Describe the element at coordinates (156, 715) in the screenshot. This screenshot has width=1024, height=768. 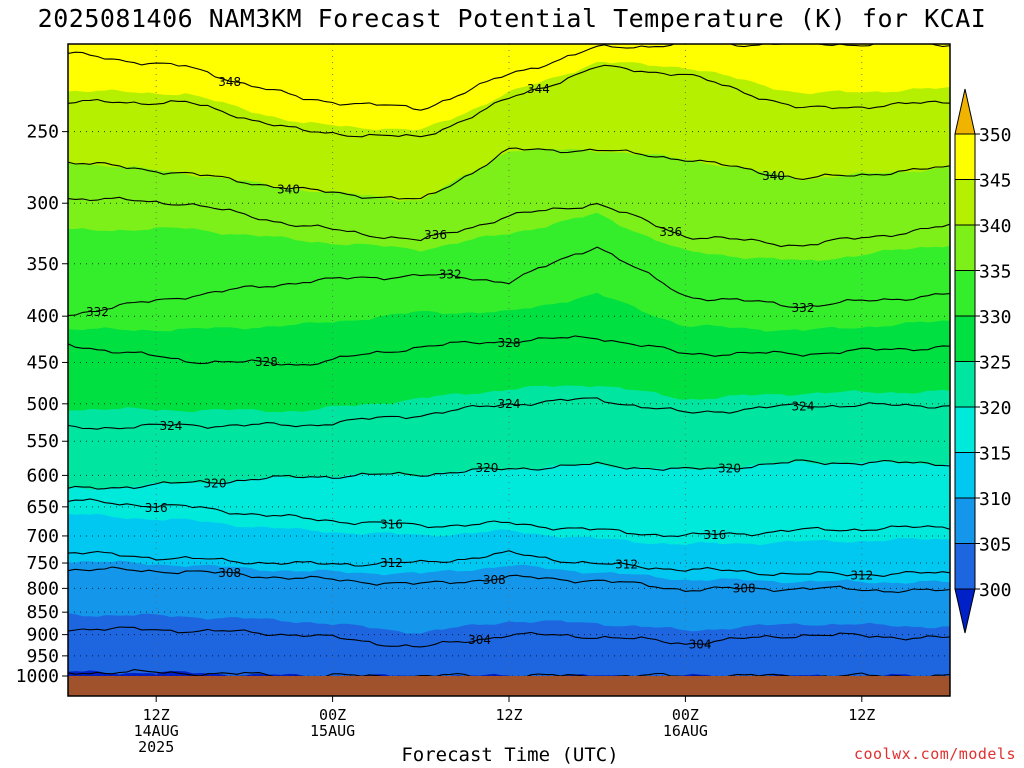
I see `x-tick-label-6-0: 12Z` at that location.